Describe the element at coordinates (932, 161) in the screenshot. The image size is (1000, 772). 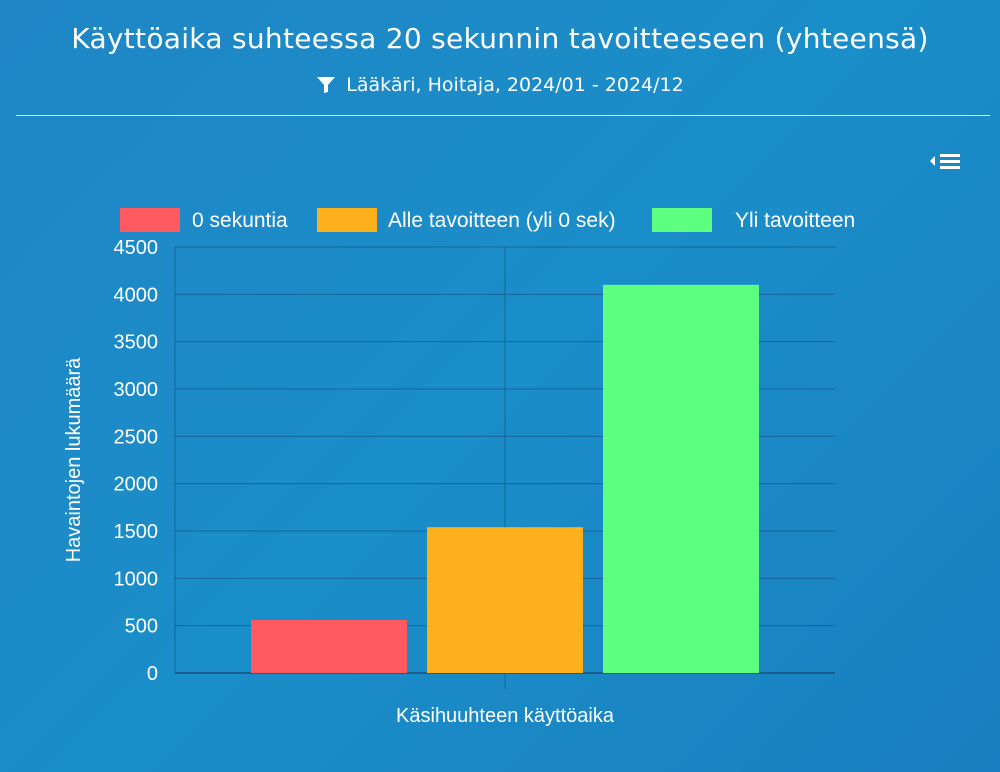
I see `caret-left-icon` at that location.